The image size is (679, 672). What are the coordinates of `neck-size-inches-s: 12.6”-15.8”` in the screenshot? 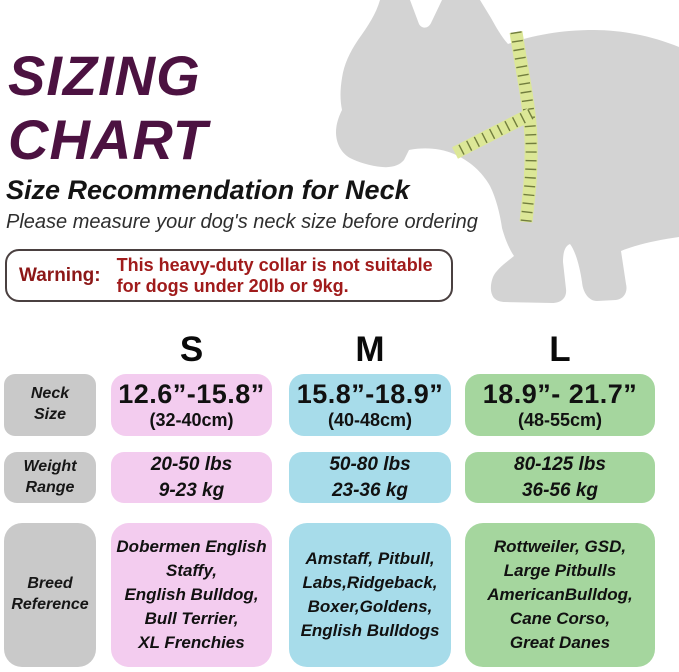 It's located at (191, 394).